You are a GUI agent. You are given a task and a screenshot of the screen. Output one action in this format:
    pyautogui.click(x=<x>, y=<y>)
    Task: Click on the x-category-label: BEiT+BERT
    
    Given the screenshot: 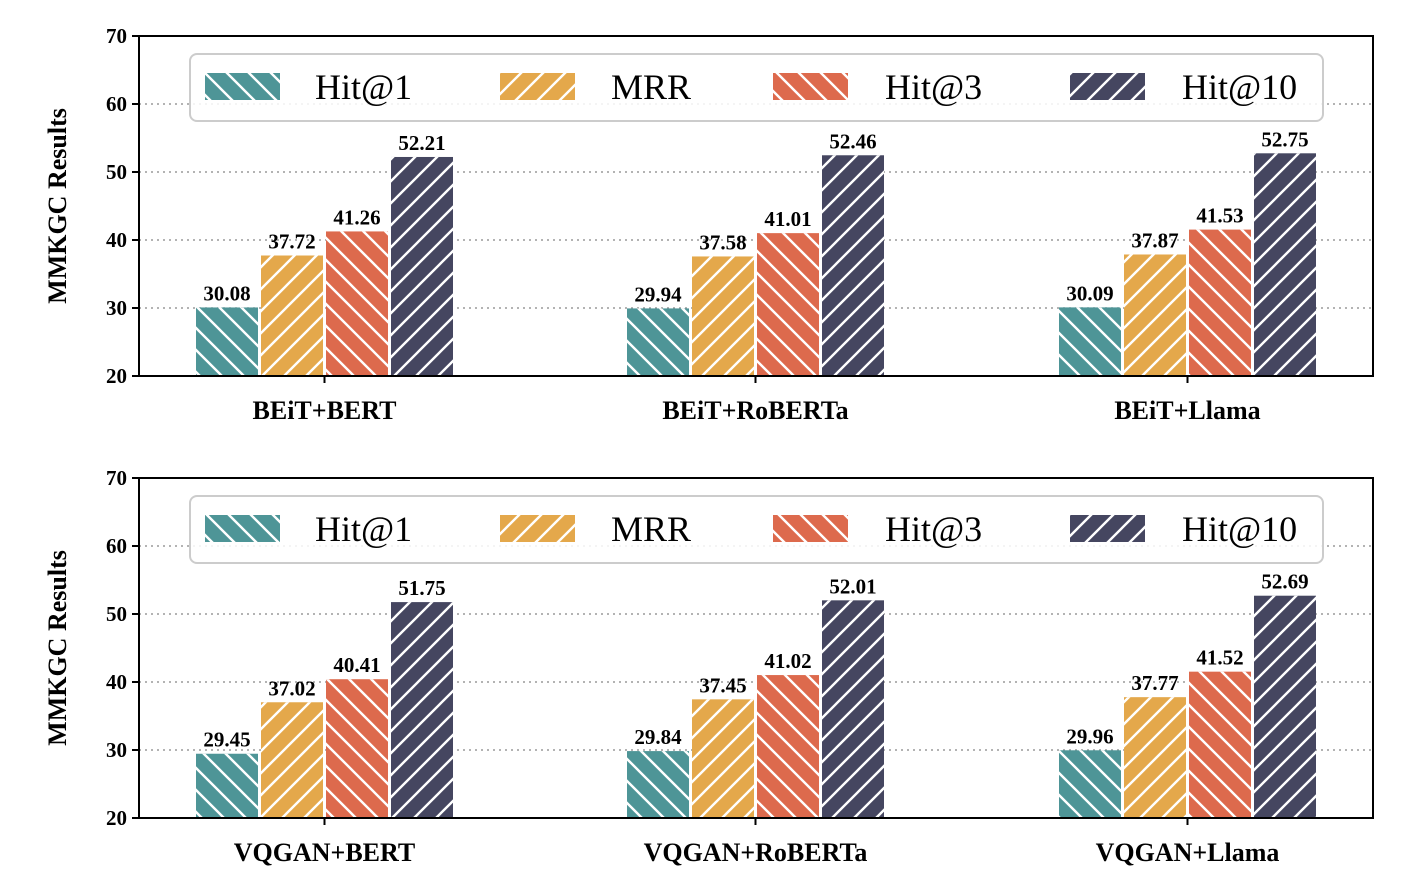 What is the action you would take?
    pyautogui.click(x=325, y=410)
    